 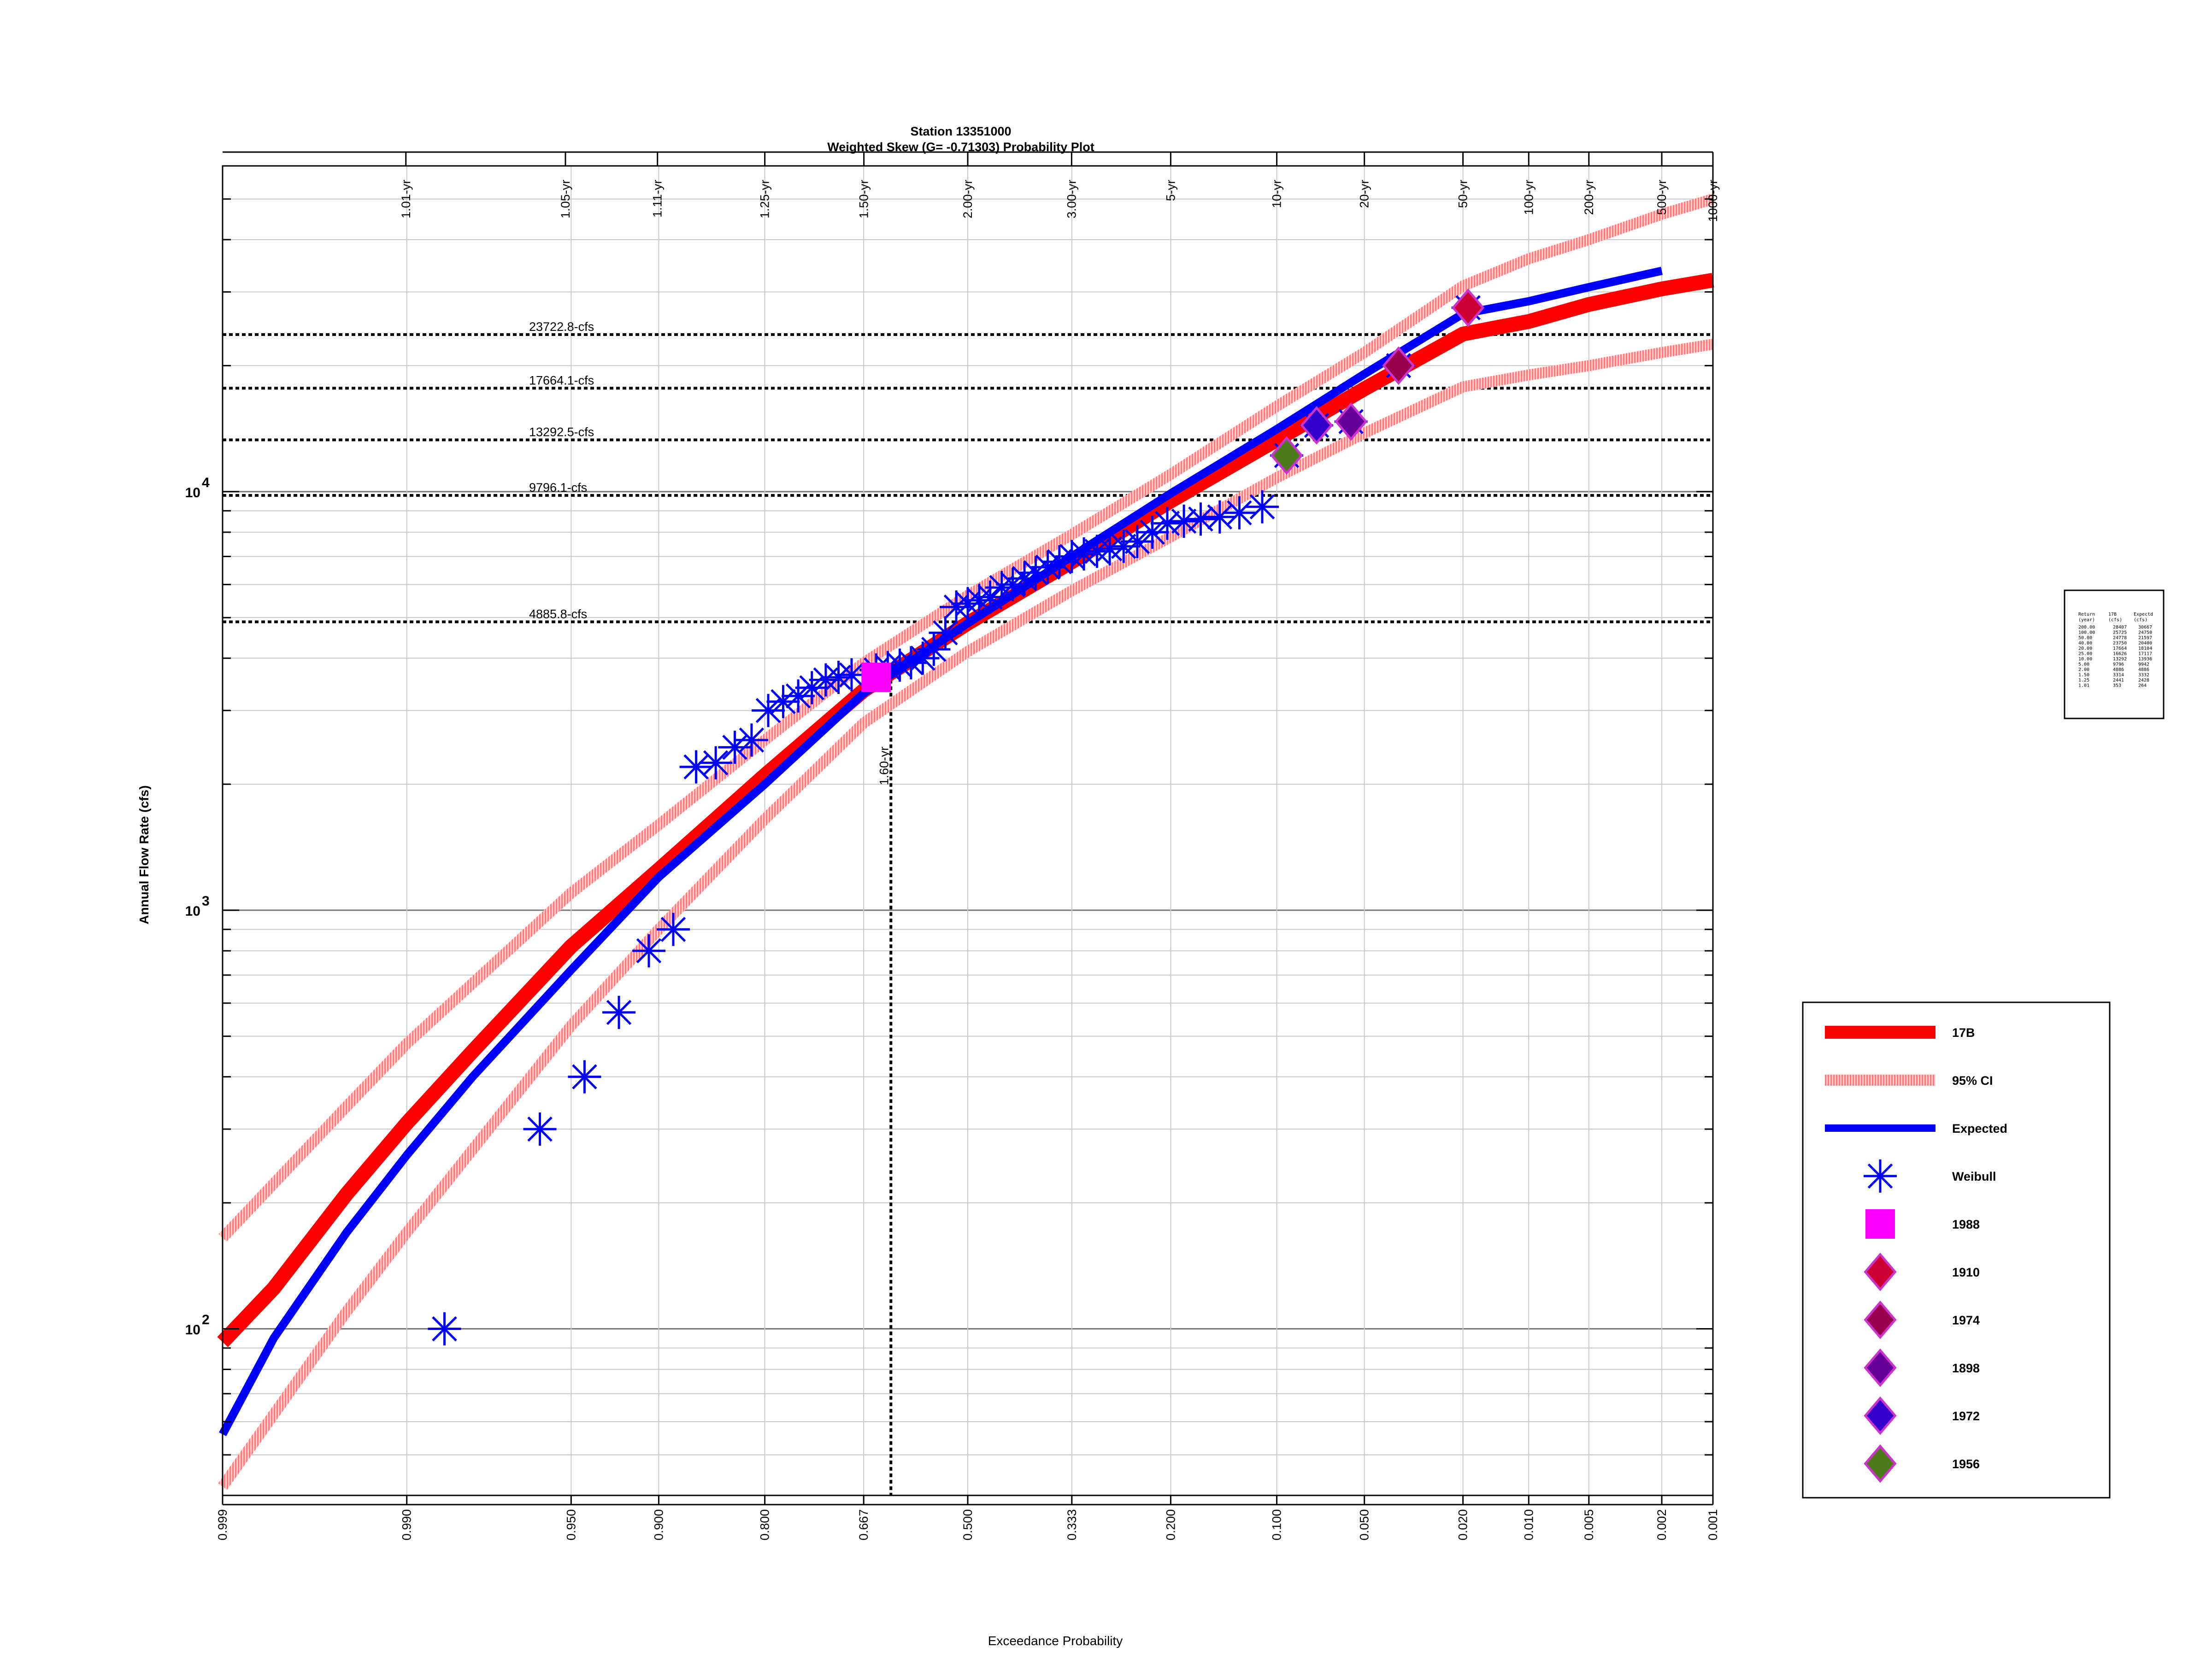 What do you see at coordinates (407, 1525) in the screenshot?
I see `x-tick-label: 0.990` at bounding box center [407, 1525].